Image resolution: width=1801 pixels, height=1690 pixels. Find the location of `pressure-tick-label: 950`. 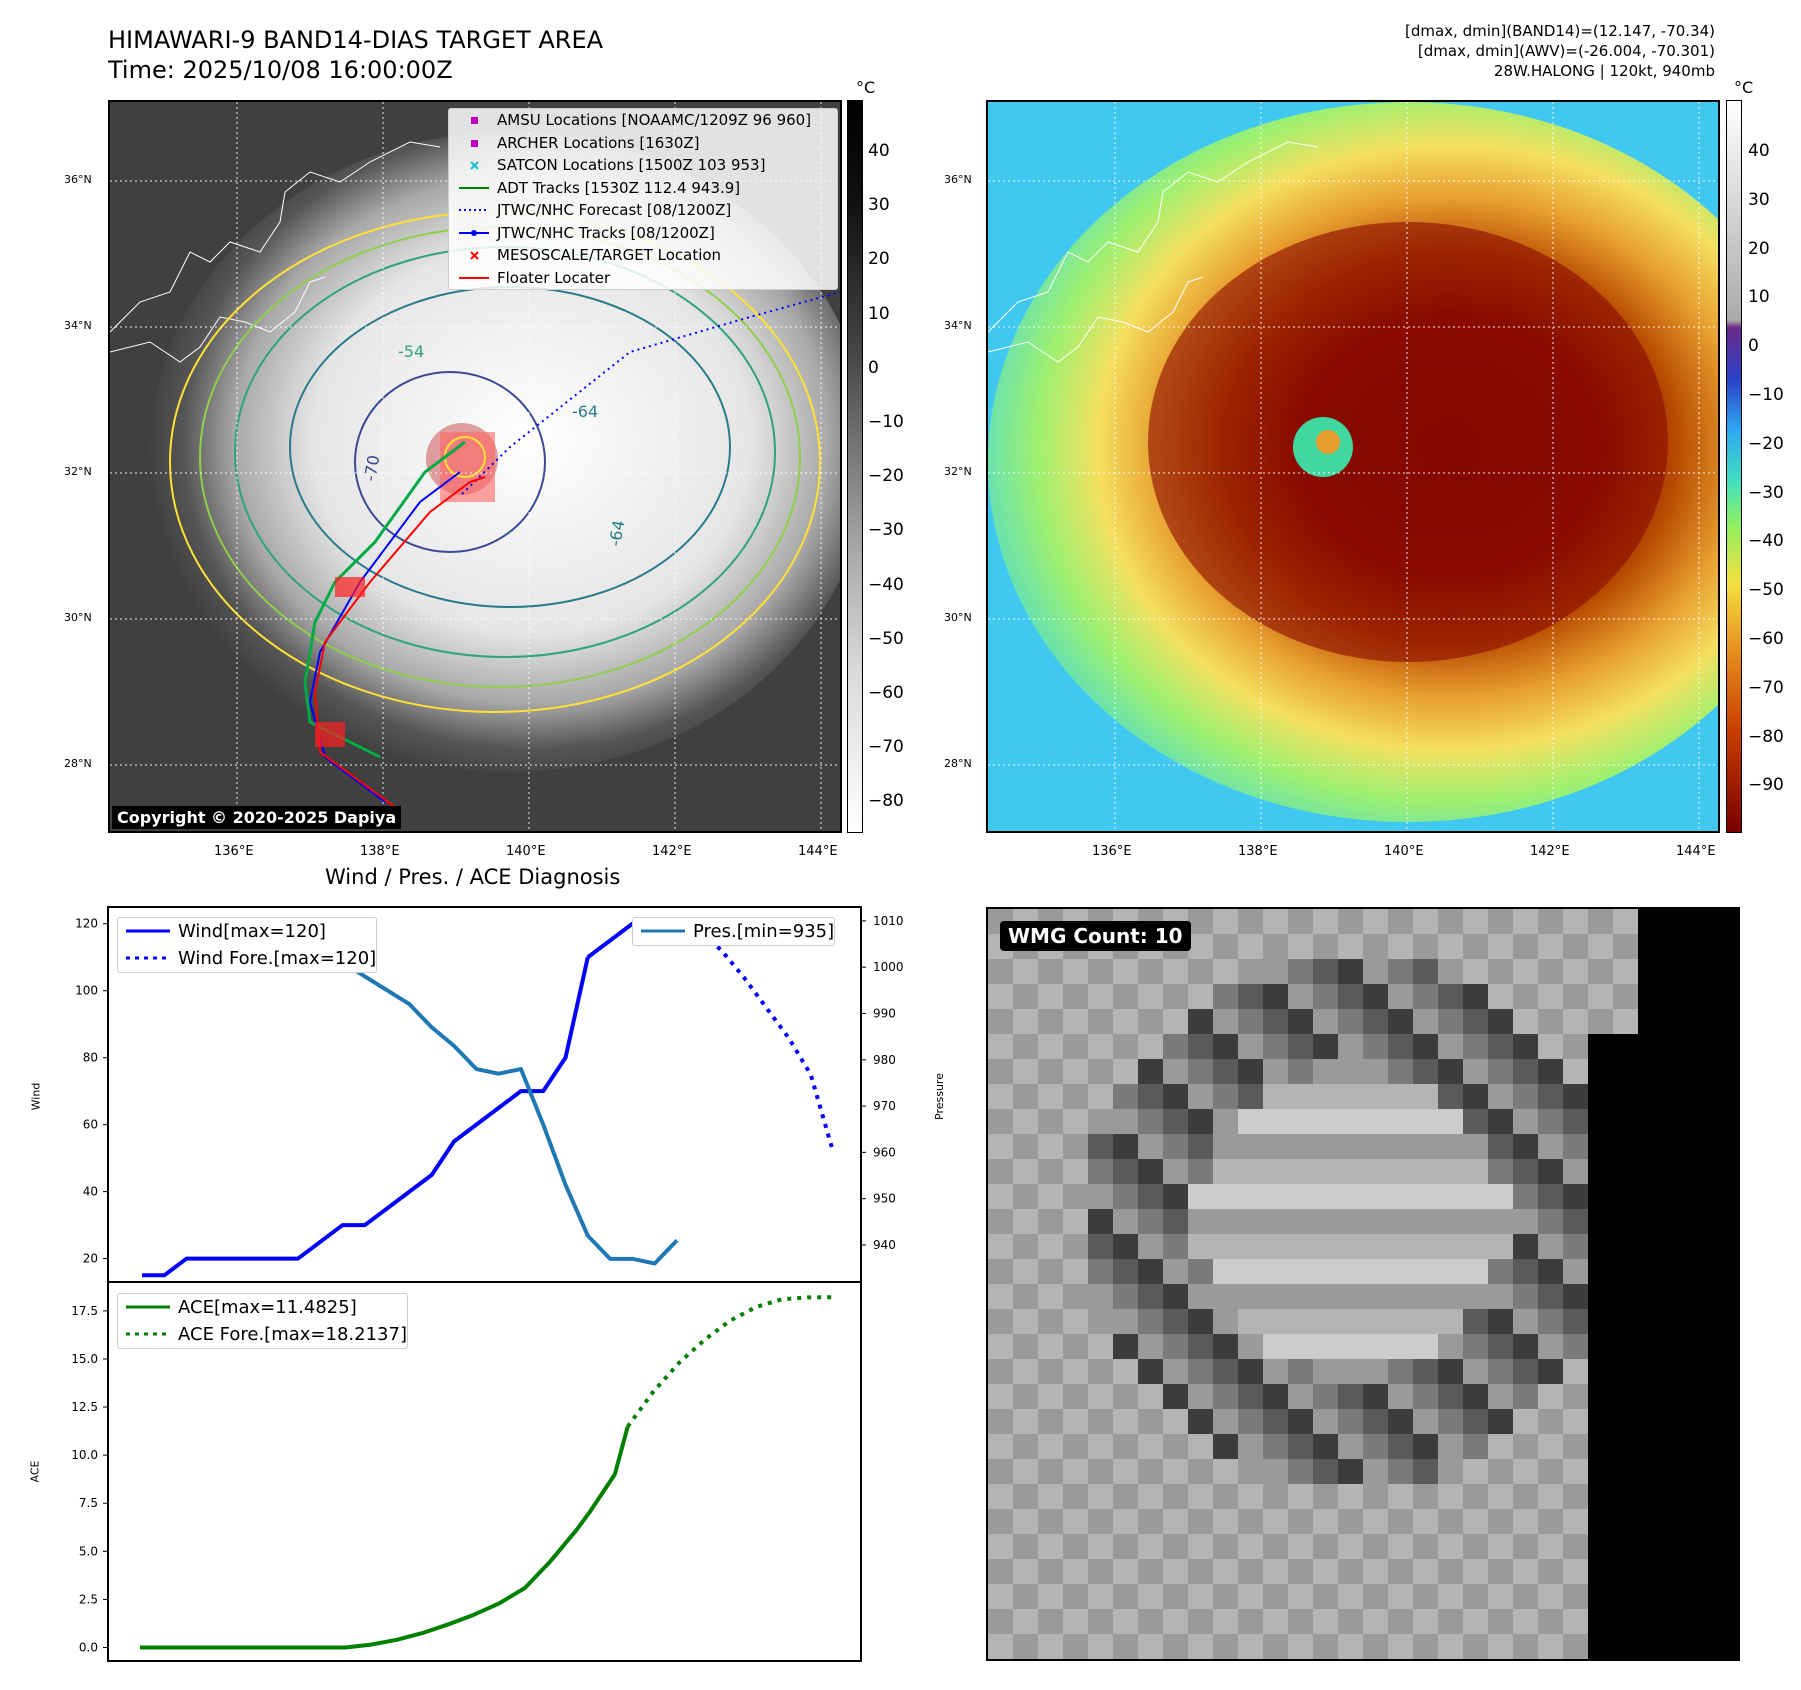

pressure-tick-label: 950 is located at coordinates (884, 1199).